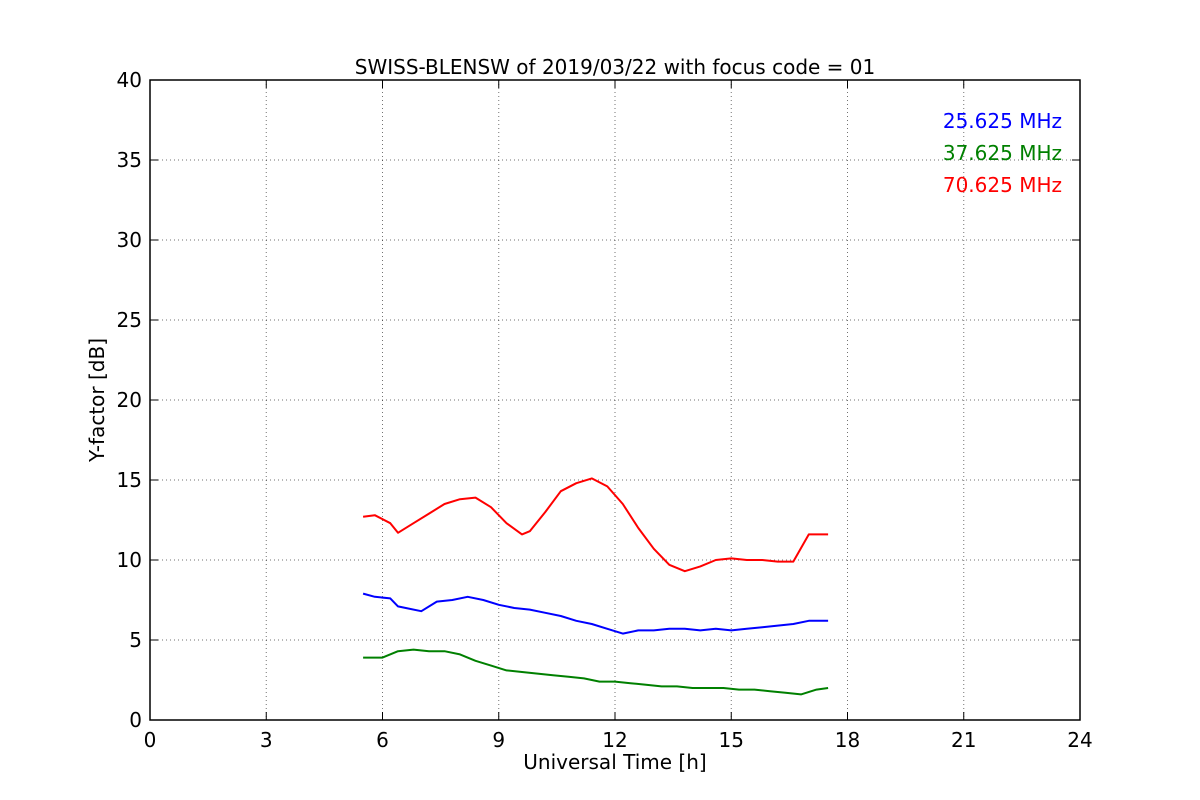  I want to click on y-tick-label: 0, so click(135, 720).